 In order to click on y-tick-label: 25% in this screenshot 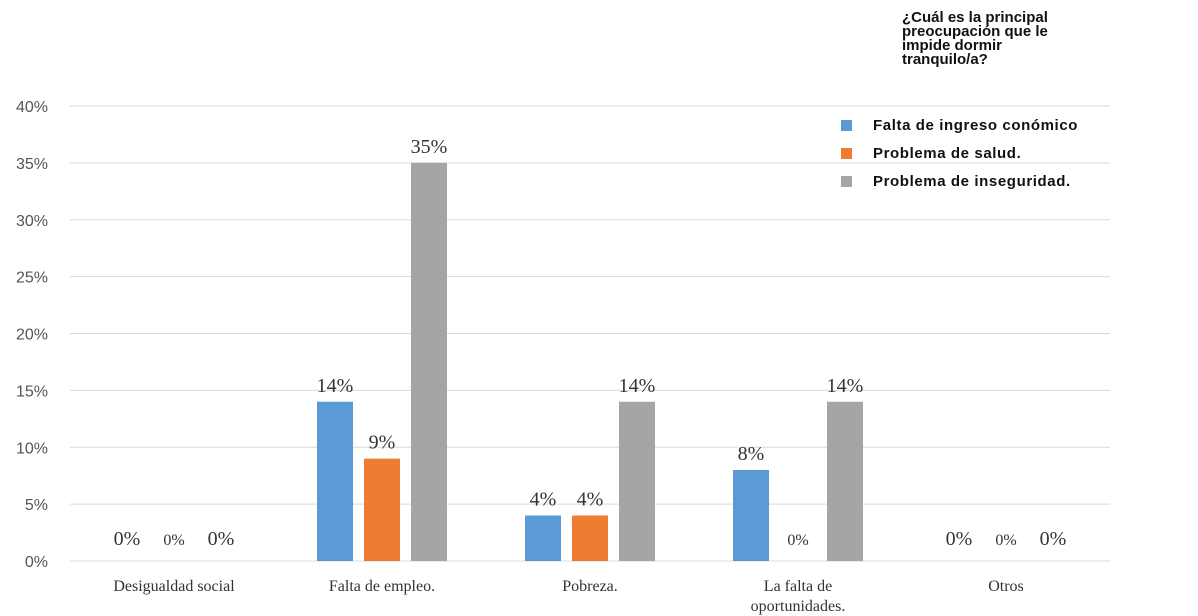, I will do `click(32, 278)`.